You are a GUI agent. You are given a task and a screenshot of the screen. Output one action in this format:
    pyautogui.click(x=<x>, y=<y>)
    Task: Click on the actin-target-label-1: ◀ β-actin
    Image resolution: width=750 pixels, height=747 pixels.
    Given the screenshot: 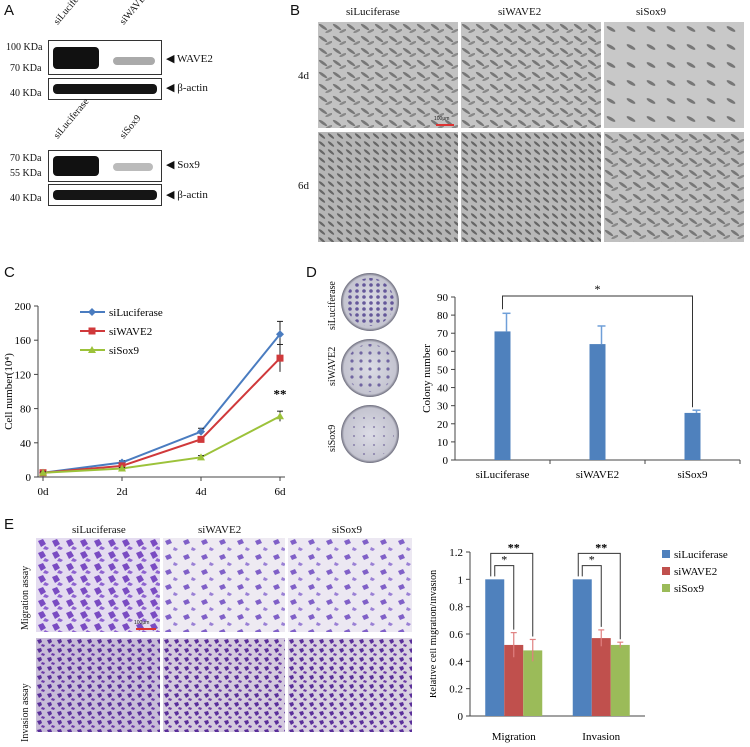 What is the action you would take?
    pyautogui.click(x=187, y=88)
    